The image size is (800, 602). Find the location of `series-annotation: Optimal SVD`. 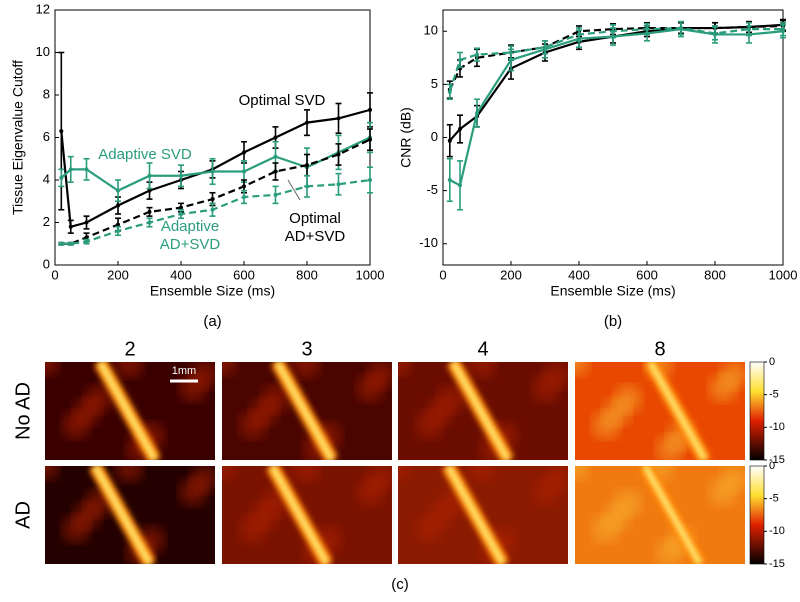

series-annotation: Optimal SVD is located at coordinates (282, 100).